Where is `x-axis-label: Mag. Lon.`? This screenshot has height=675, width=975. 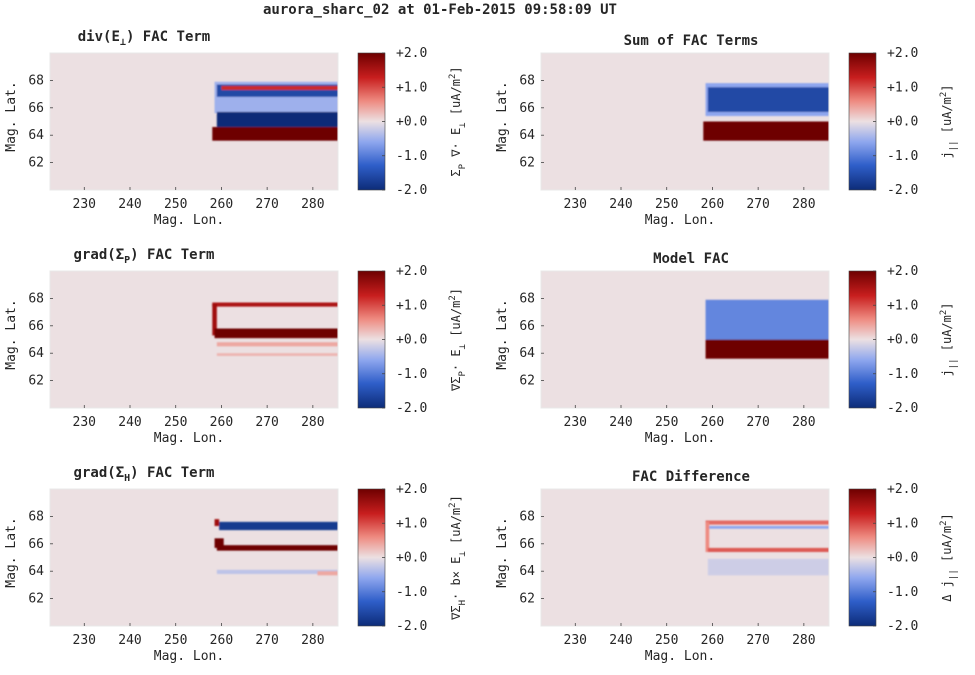 x-axis-label: Mag. Lon. is located at coordinates (189, 656).